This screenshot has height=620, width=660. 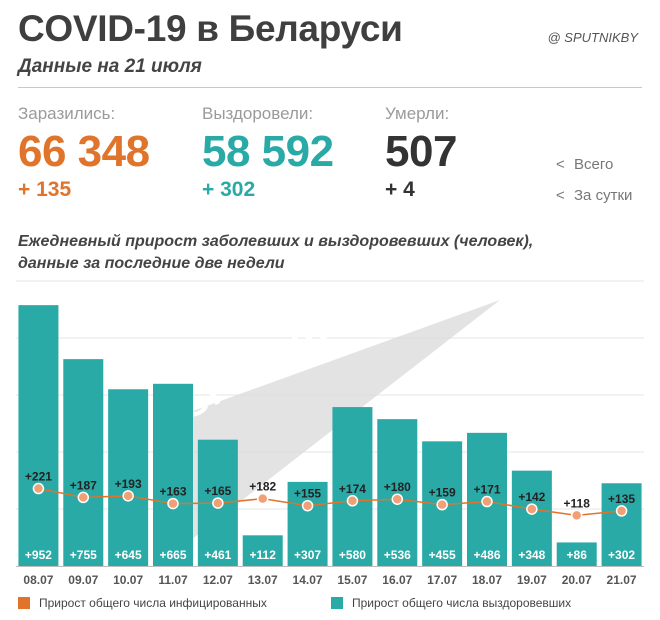 I want to click on infected-point-label: +163, so click(x=172, y=492).